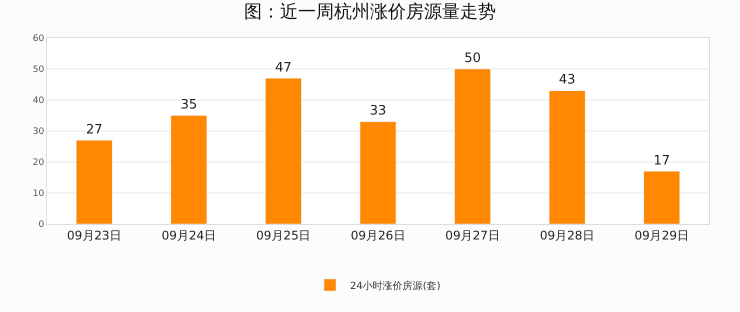 The height and width of the screenshot is (312, 740). What do you see at coordinates (94, 130) in the screenshot?
I see `data-label: 27` at bounding box center [94, 130].